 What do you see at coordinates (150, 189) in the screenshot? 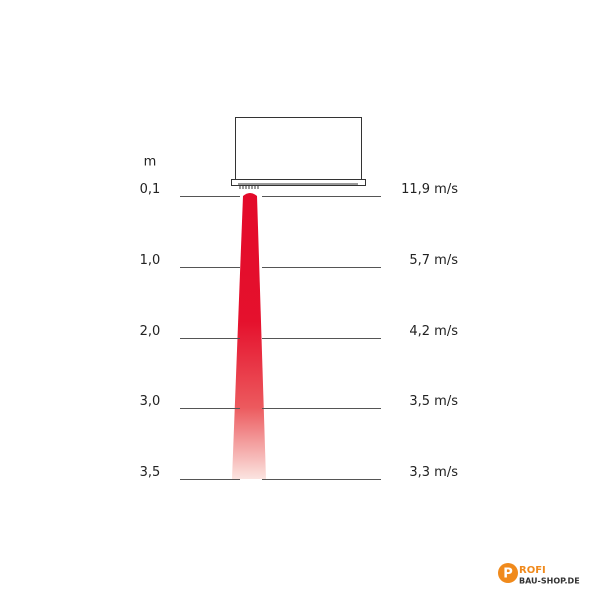
I see `distance-label: 0,1` at bounding box center [150, 189].